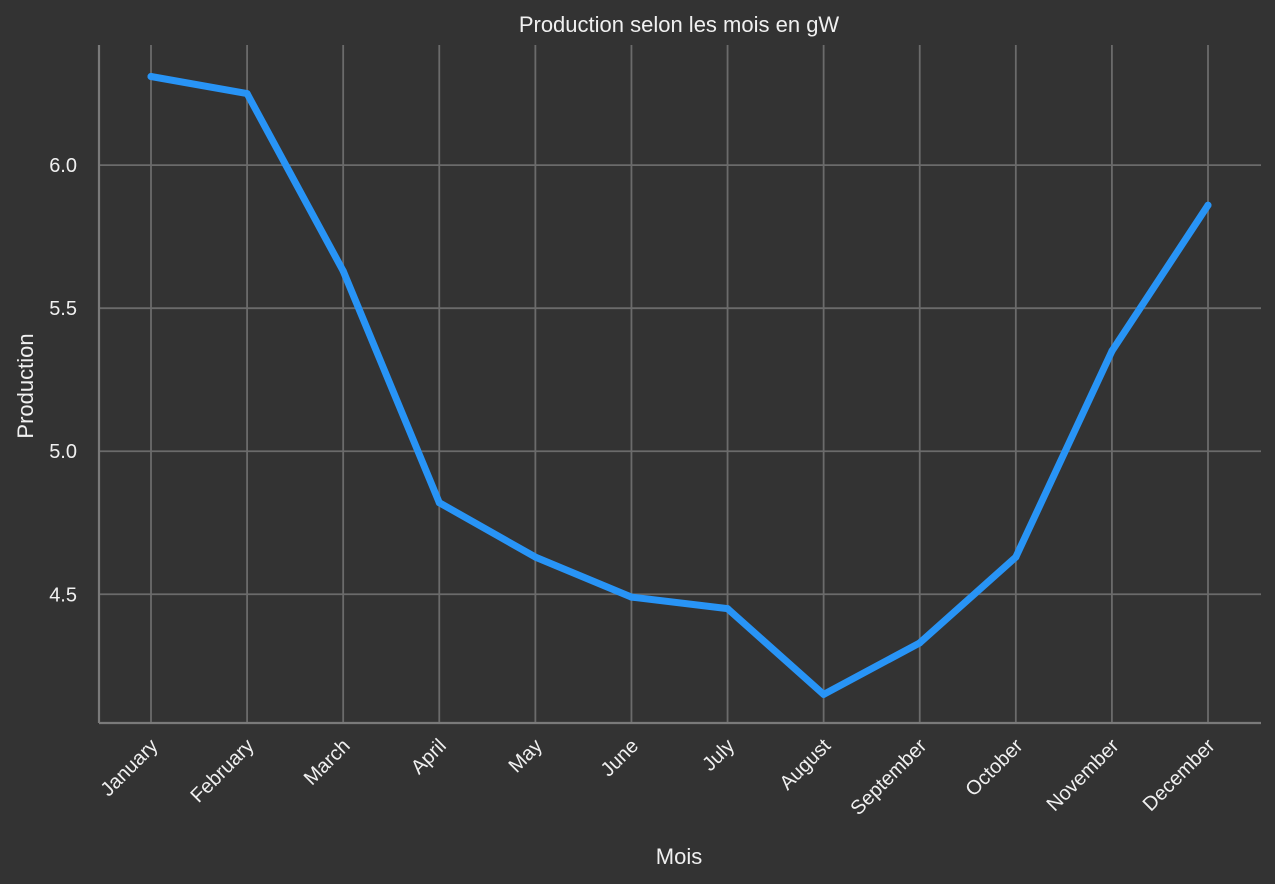 The image size is (1275, 884). I want to click on x-tick-label: March, so click(327, 762).